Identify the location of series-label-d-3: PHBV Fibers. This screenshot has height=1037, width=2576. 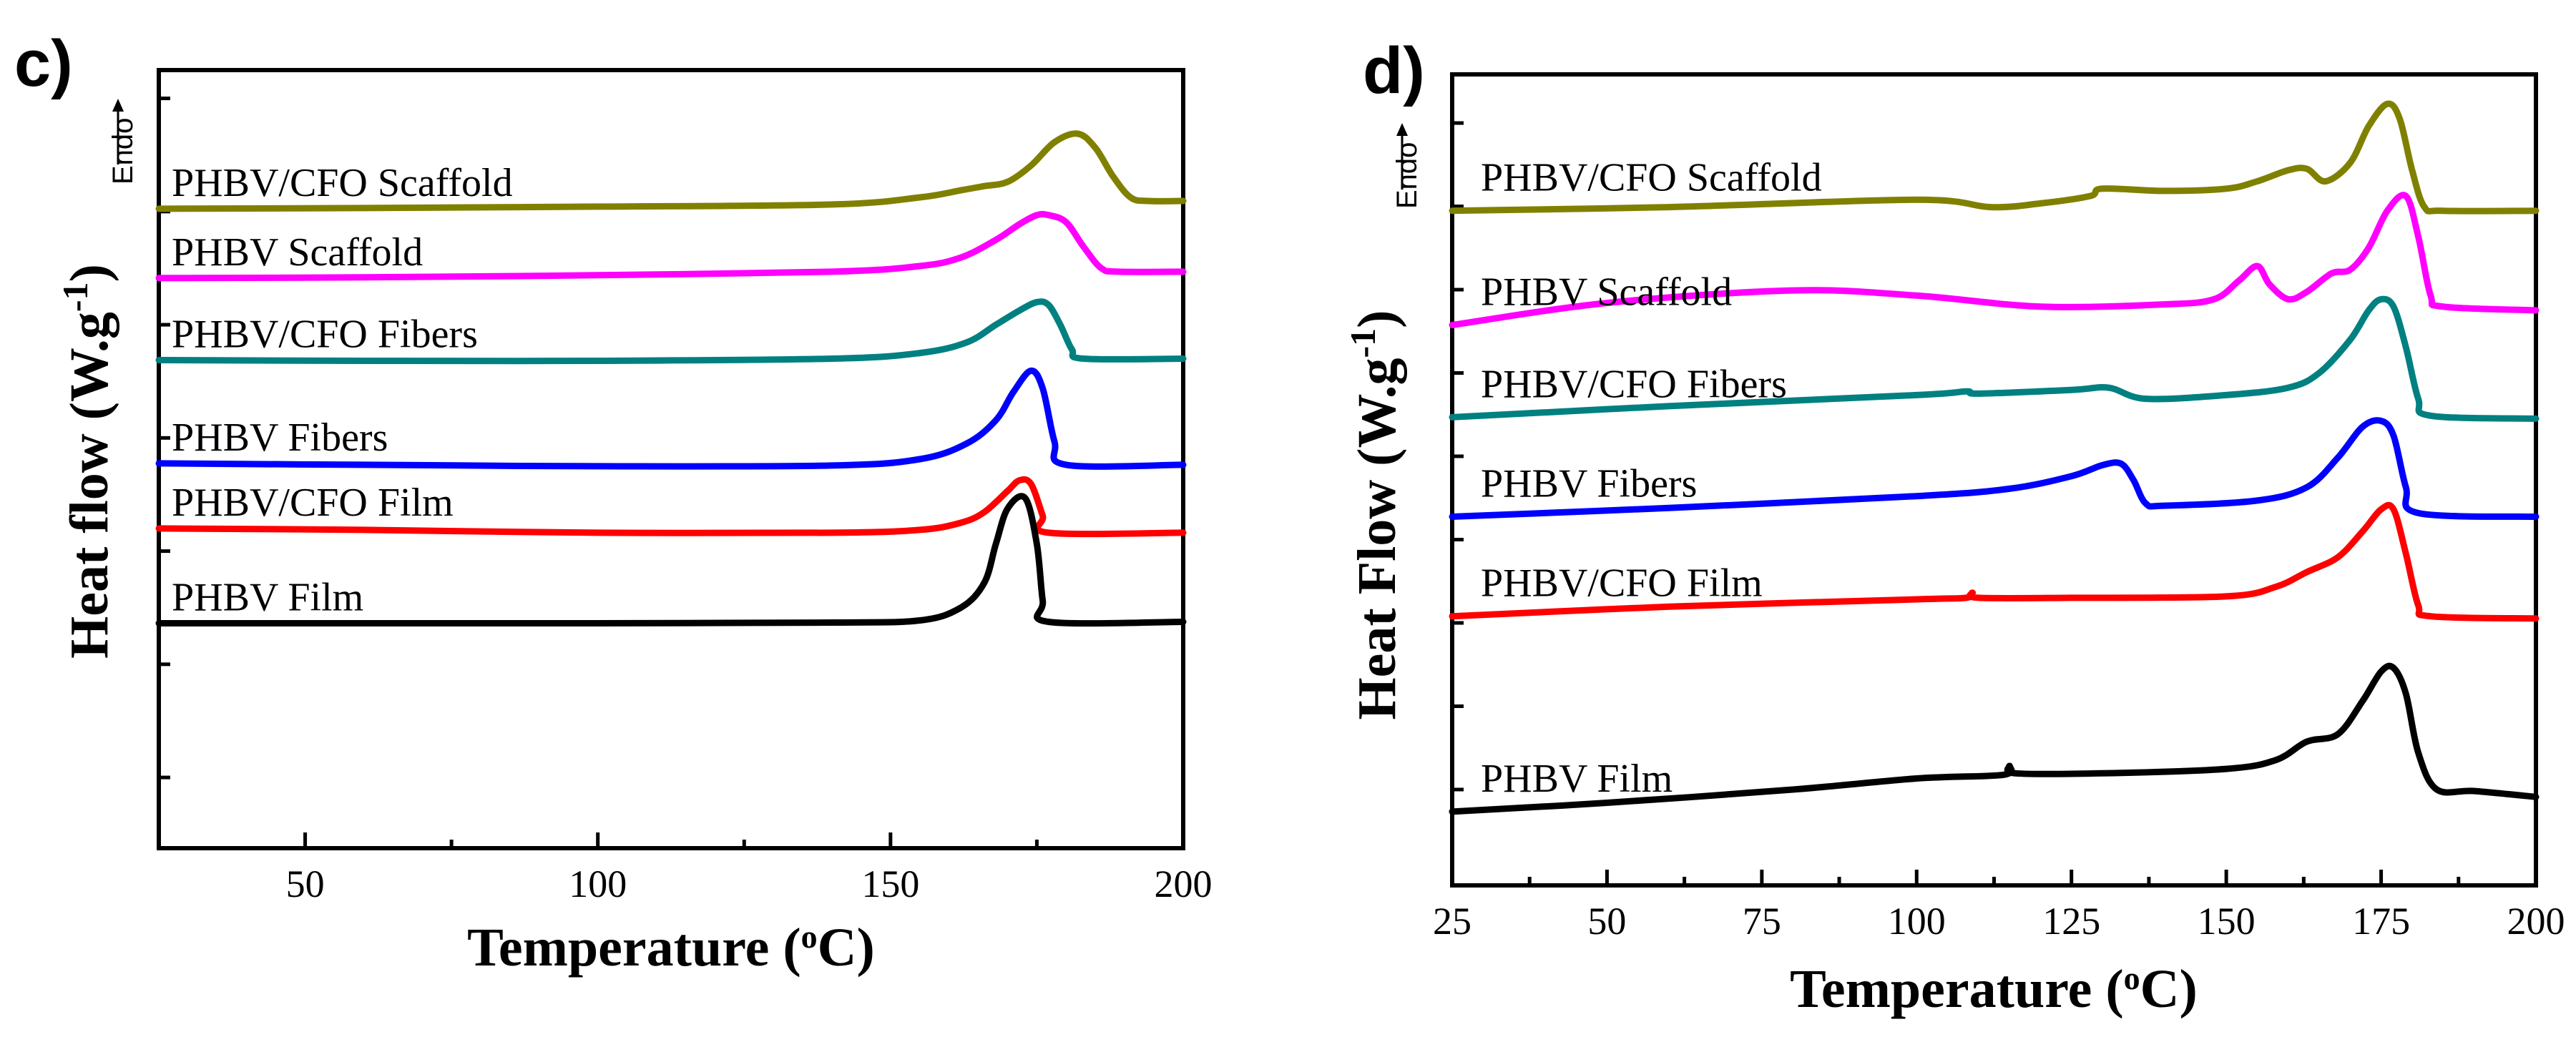
(1589, 484).